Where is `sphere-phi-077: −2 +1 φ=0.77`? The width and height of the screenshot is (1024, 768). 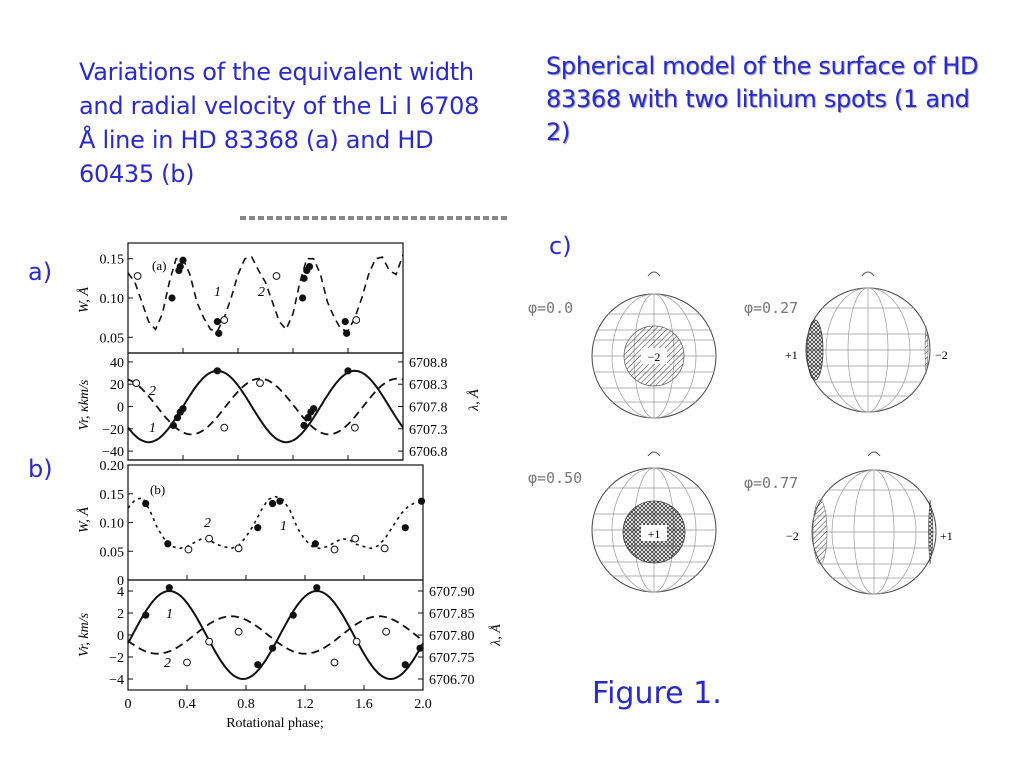
sphere-phi-077: −2 +1 φ=0.77 is located at coordinates (848, 523).